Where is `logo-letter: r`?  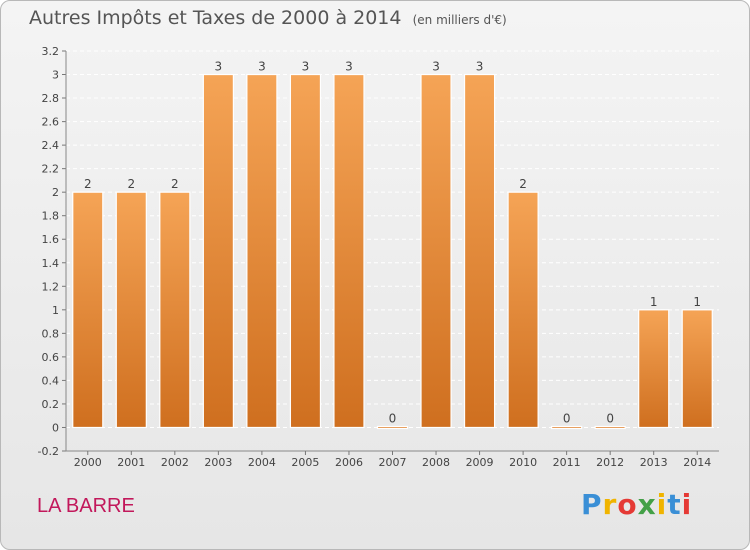
logo-letter: r is located at coordinates (610, 504).